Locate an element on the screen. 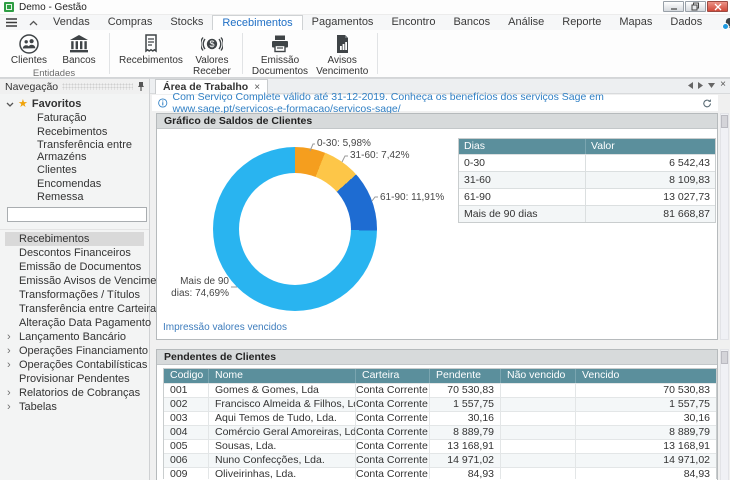 The height and width of the screenshot is (480, 730). emissao-documentos-button: Emissão Documentos is located at coordinates (280, 55).